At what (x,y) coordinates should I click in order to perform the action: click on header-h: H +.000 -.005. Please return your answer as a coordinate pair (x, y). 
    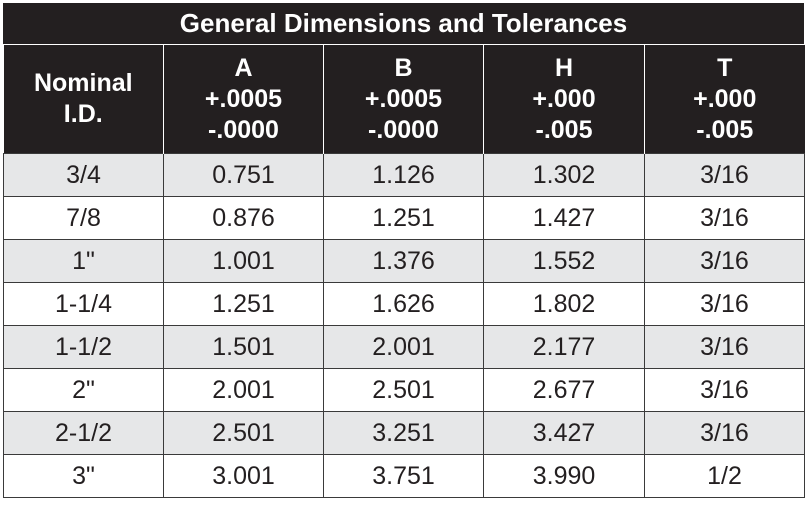
    Looking at the image, I should click on (564, 99).